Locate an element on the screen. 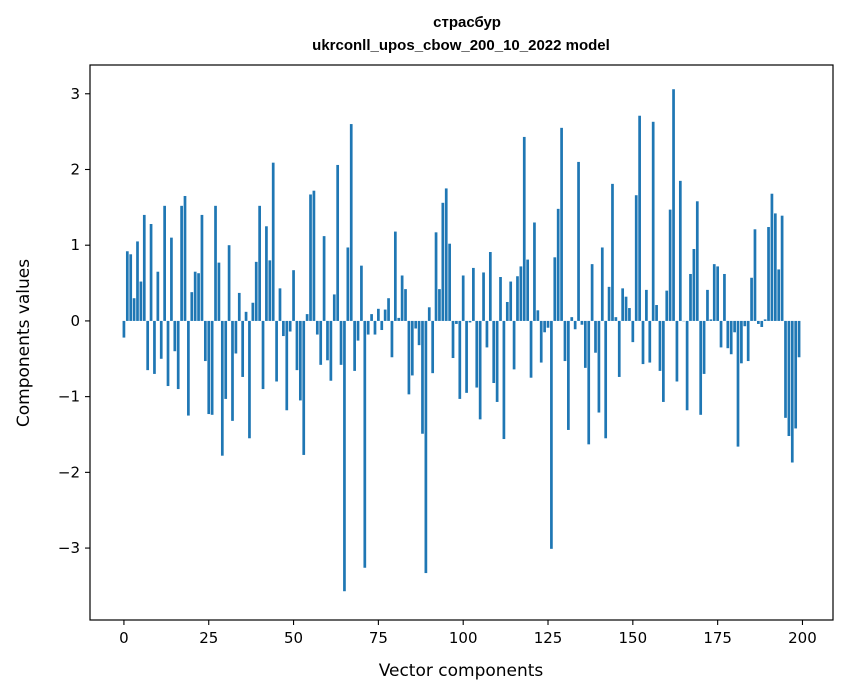  y-tick-label: 3 is located at coordinates (75, 94).